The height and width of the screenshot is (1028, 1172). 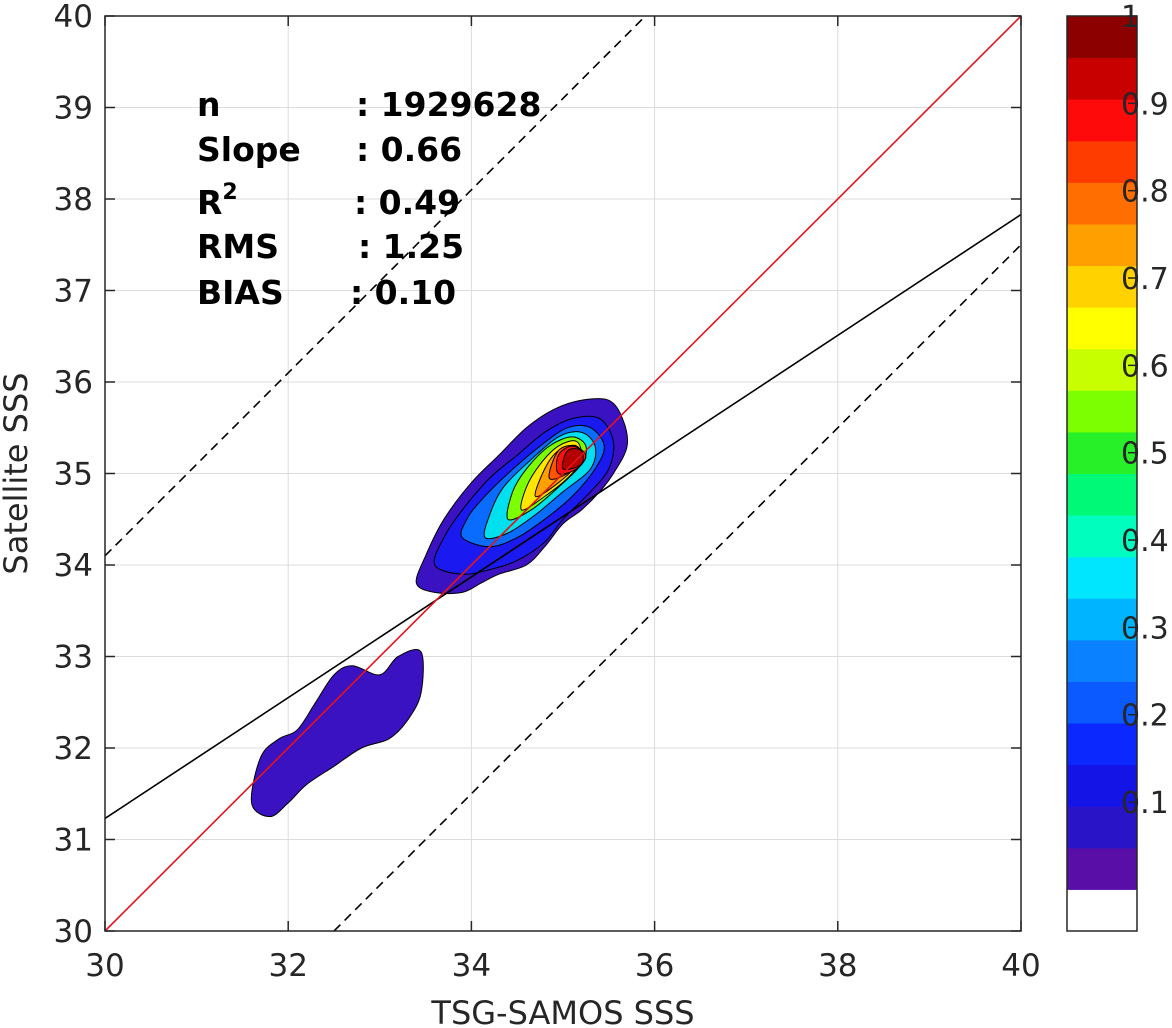 I want to click on y-tick-label: 40, so click(x=73, y=17).